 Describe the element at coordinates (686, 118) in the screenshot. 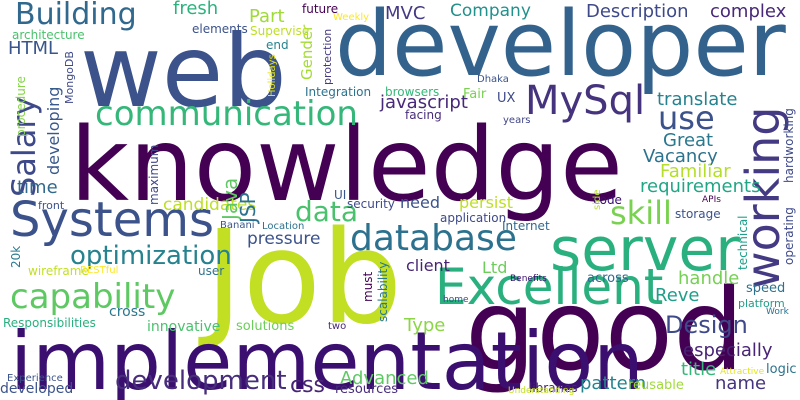

I see `word-use: use` at that location.